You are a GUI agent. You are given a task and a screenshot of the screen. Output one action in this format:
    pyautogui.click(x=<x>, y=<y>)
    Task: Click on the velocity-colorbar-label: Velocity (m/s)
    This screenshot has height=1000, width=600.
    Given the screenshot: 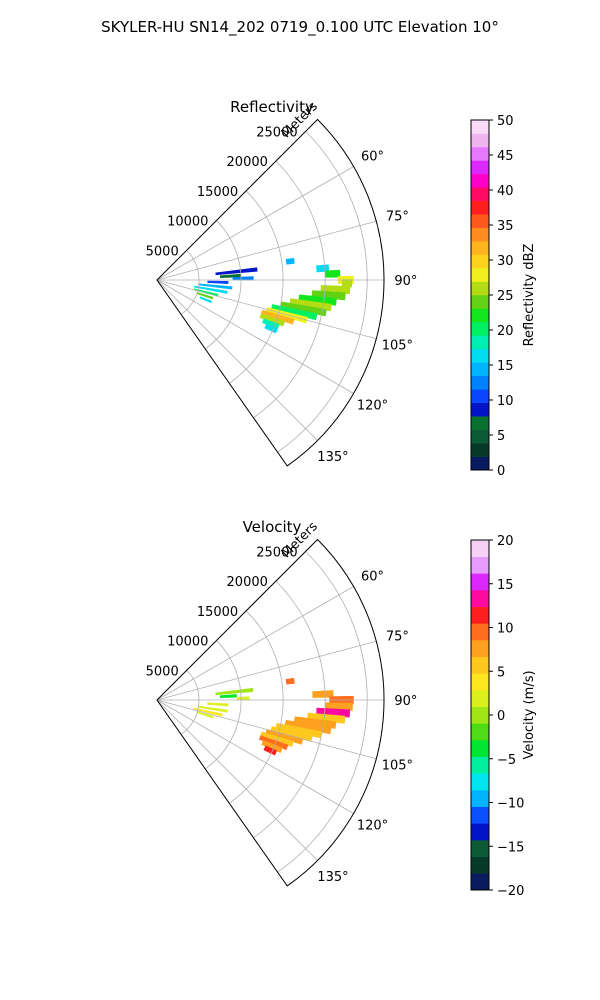 What is the action you would take?
    pyautogui.click(x=529, y=714)
    